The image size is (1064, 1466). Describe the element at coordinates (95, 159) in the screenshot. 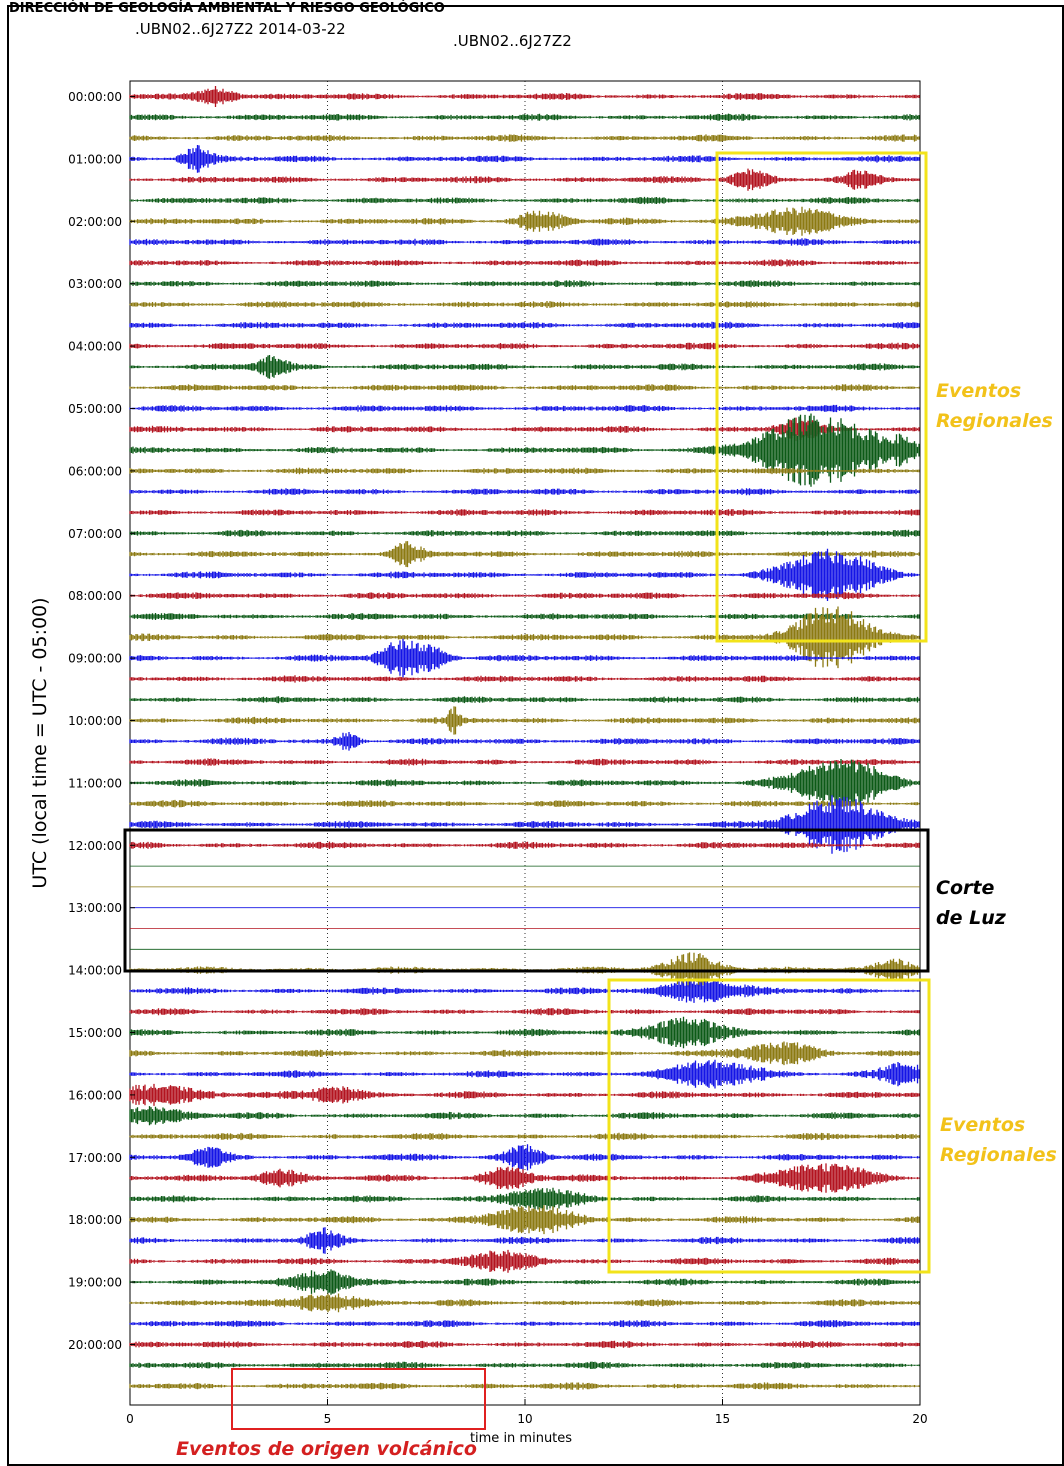

I see `hour-label: 01:00:00` at that location.